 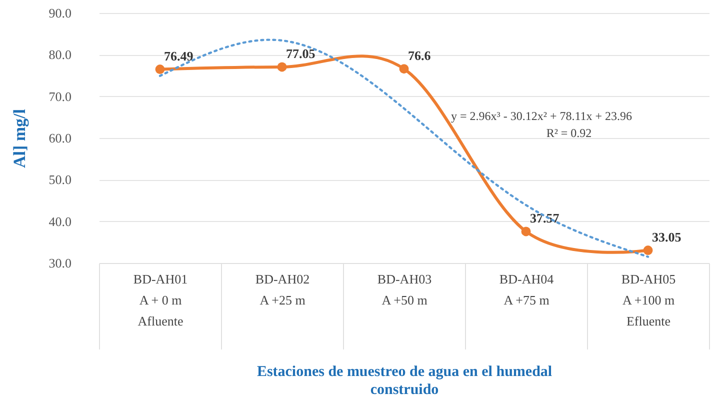 What do you see at coordinates (404, 381) in the screenshot?
I see `x-axis-title: Estaciones de muestreo de agua en el humedal construido` at bounding box center [404, 381].